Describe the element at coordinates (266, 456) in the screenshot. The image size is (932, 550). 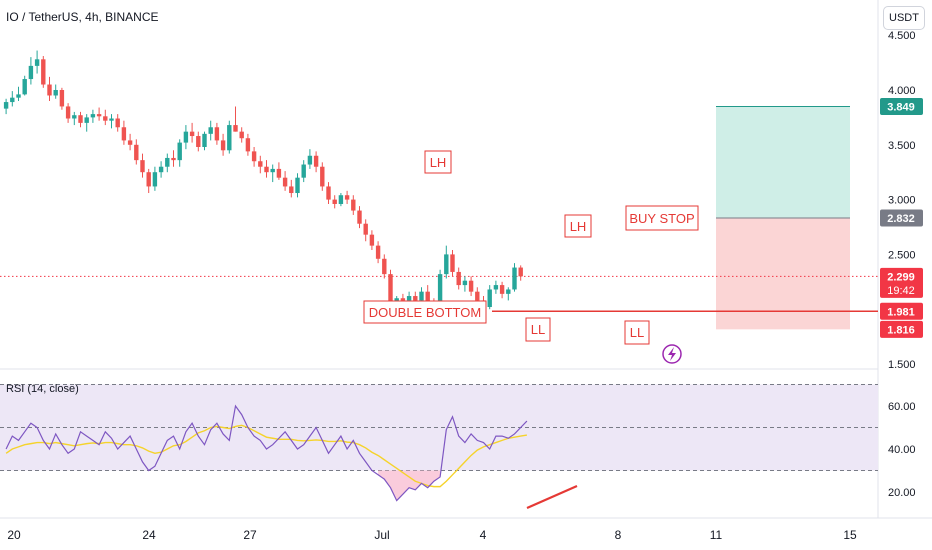
I see `rsi-ma-line` at that location.